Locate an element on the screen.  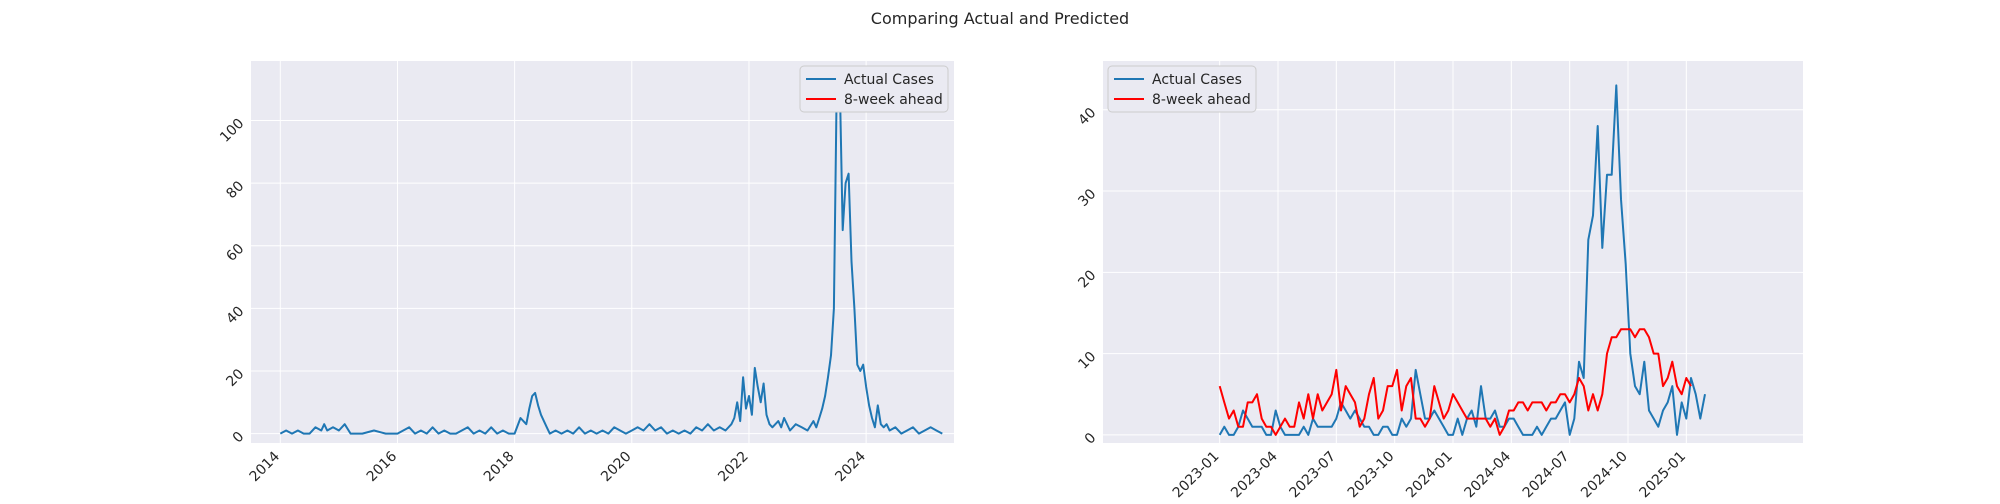
y-tick-label: 30 is located at coordinates (1087, 198).